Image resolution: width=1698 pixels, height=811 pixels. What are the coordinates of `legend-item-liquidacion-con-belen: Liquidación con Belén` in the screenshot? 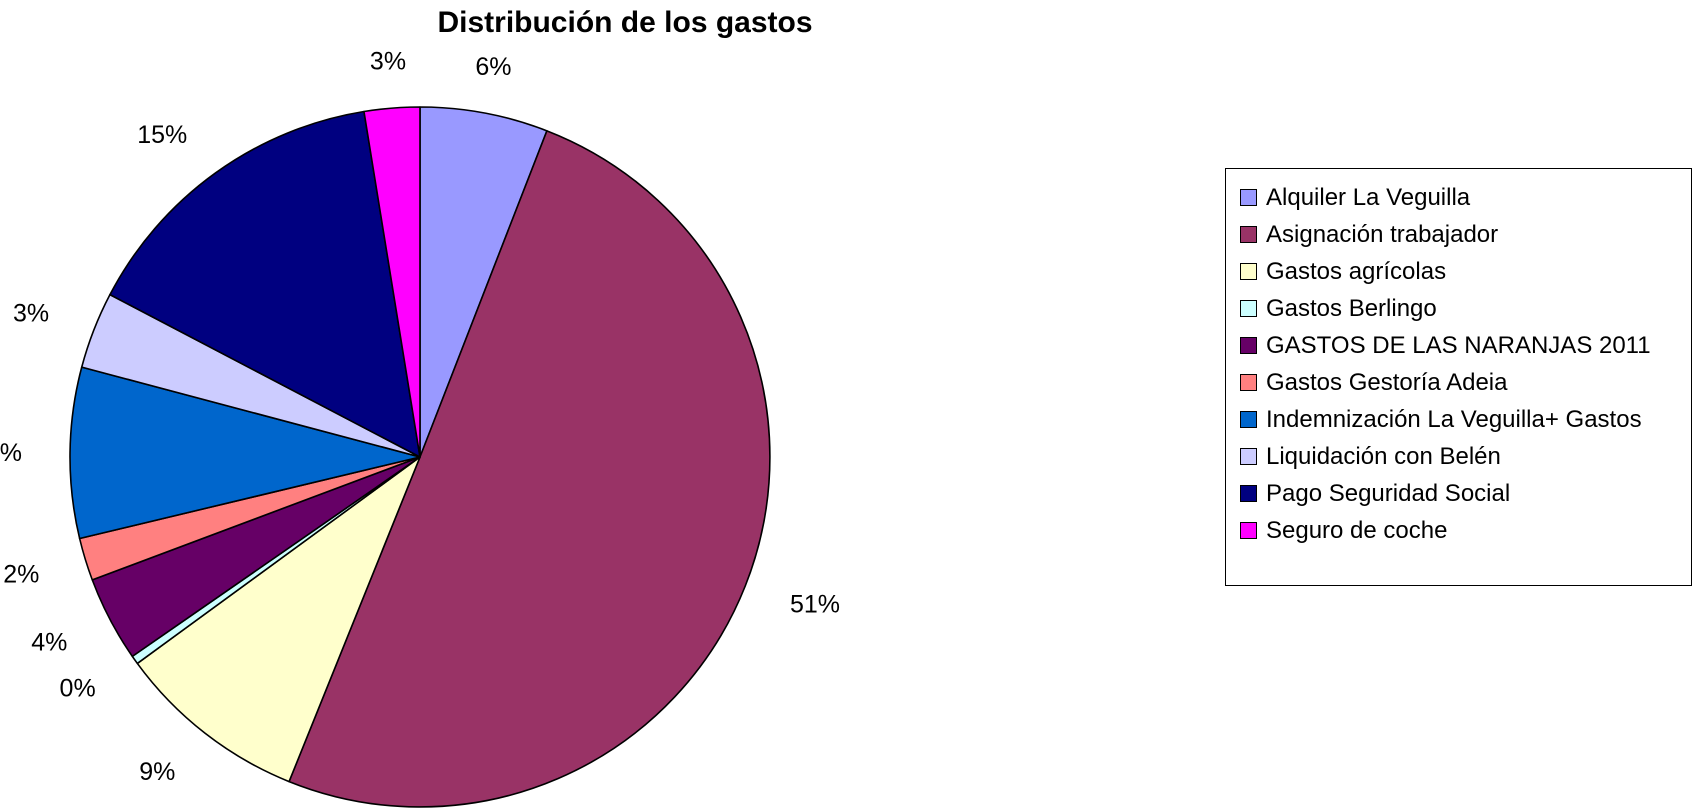 It's located at (1465, 456).